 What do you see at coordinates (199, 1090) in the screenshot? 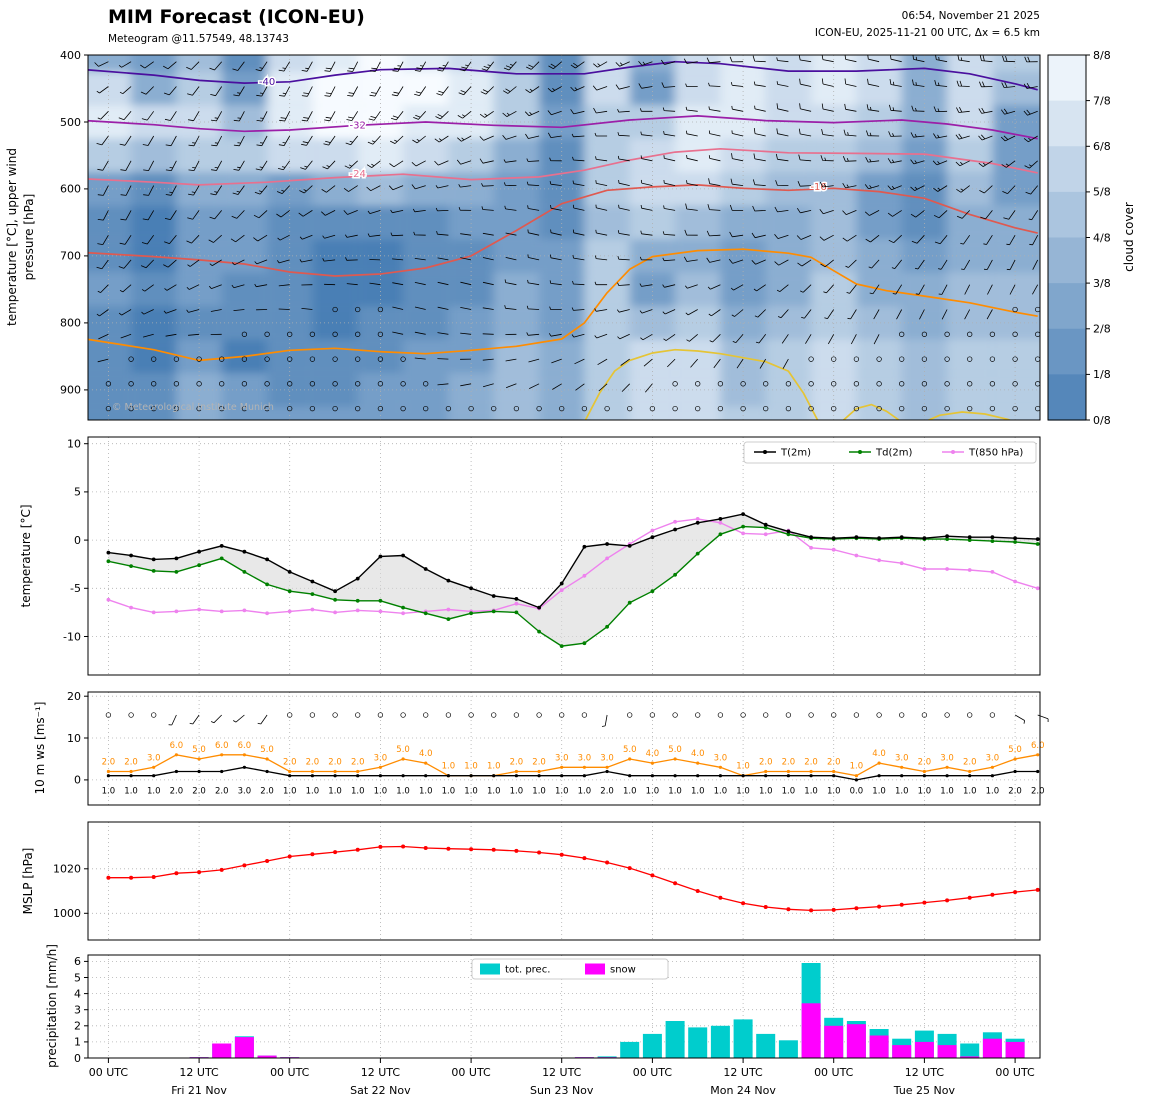
I see `day-label: Fri 21 Nov` at bounding box center [199, 1090].